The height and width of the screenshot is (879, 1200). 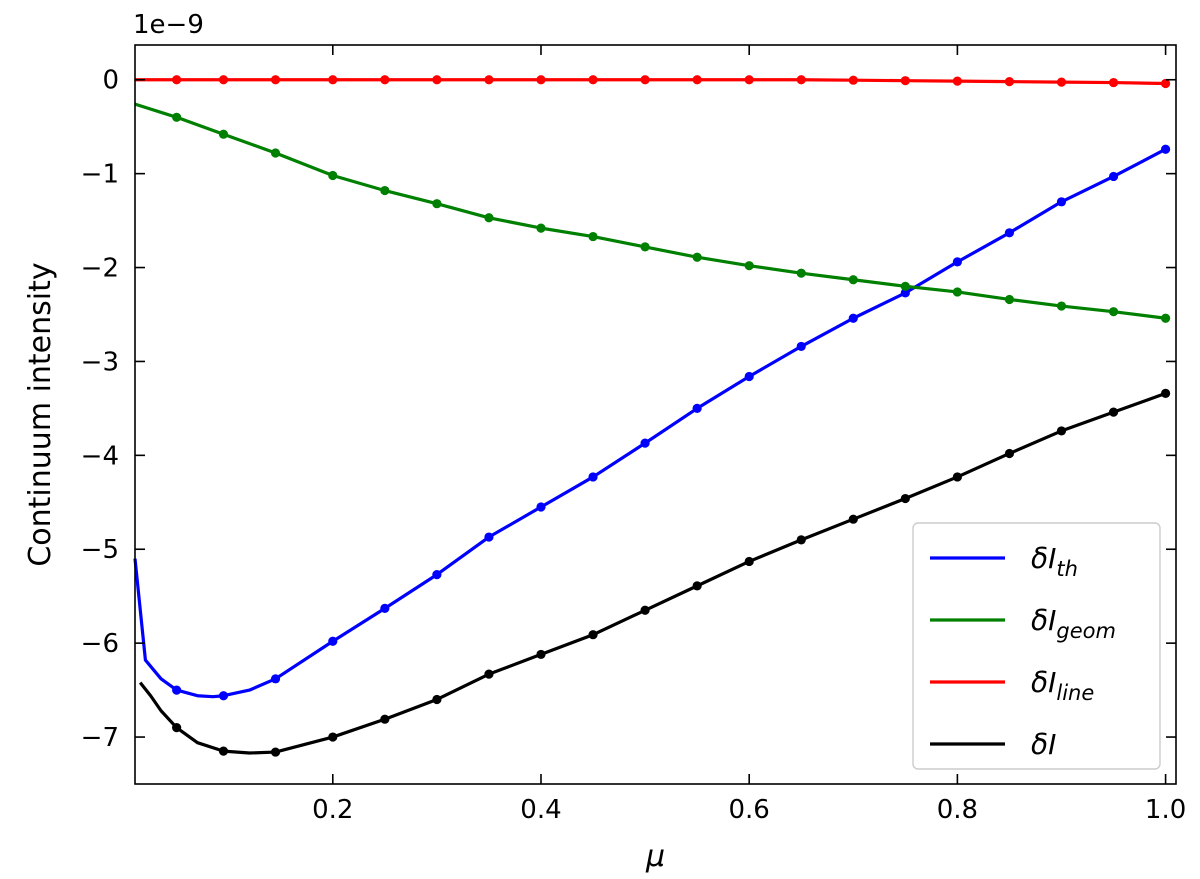 What do you see at coordinates (1004, 561) in the screenshot?
I see `legend-item: δIth` at bounding box center [1004, 561].